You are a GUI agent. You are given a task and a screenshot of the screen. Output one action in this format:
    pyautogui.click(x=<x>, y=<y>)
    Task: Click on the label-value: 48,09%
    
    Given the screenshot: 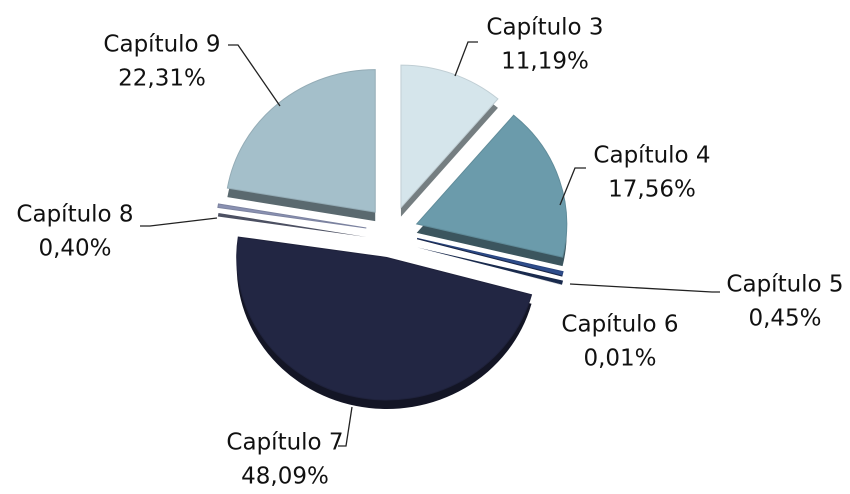 What is the action you would take?
    pyautogui.click(x=285, y=477)
    